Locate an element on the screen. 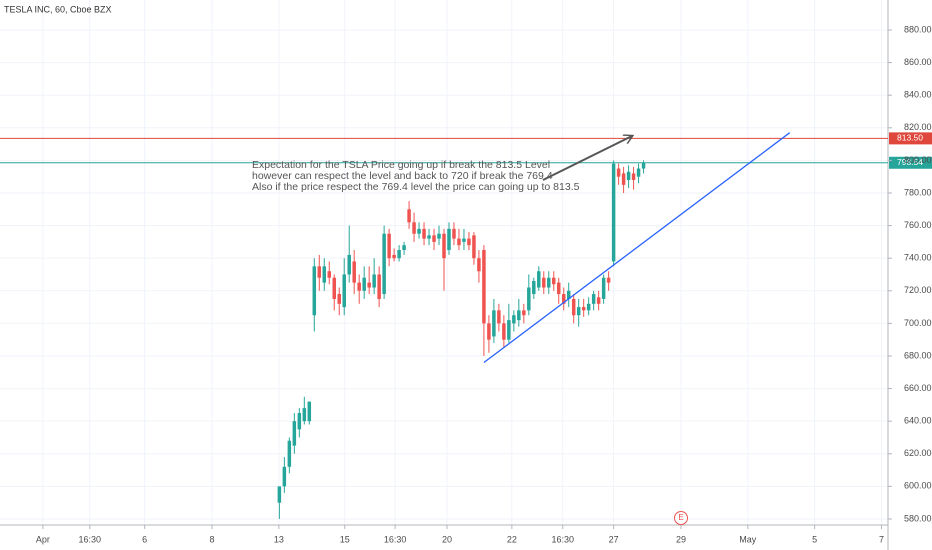  level-label: 798.54 is located at coordinates (910, 162).